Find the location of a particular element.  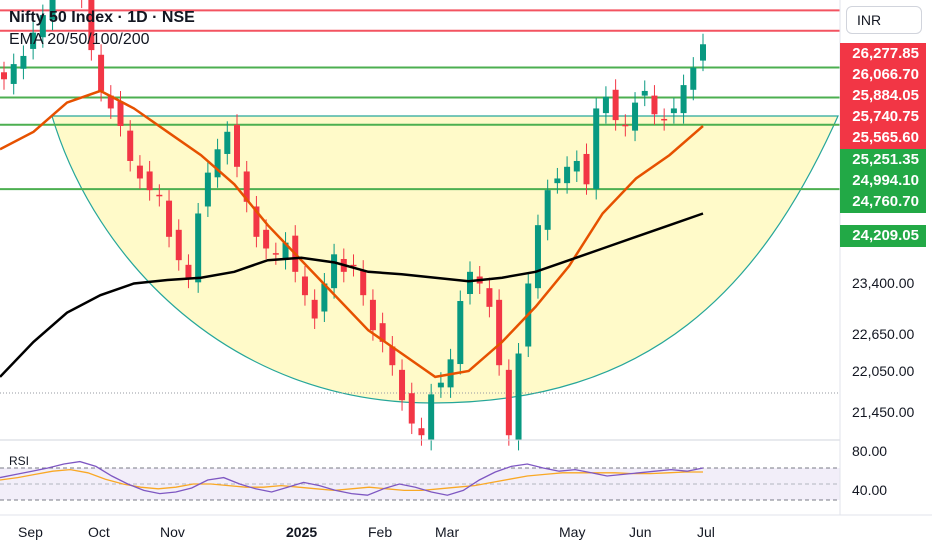

currency-button: INR is located at coordinates (884, 20).